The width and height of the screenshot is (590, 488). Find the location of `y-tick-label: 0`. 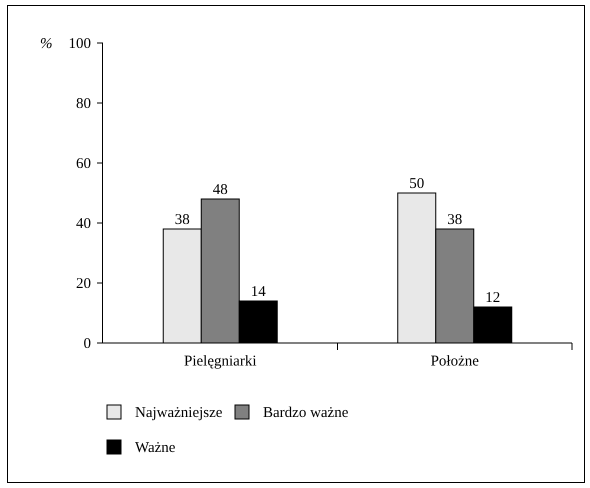

y-tick-label: 0 is located at coordinates (87, 344).